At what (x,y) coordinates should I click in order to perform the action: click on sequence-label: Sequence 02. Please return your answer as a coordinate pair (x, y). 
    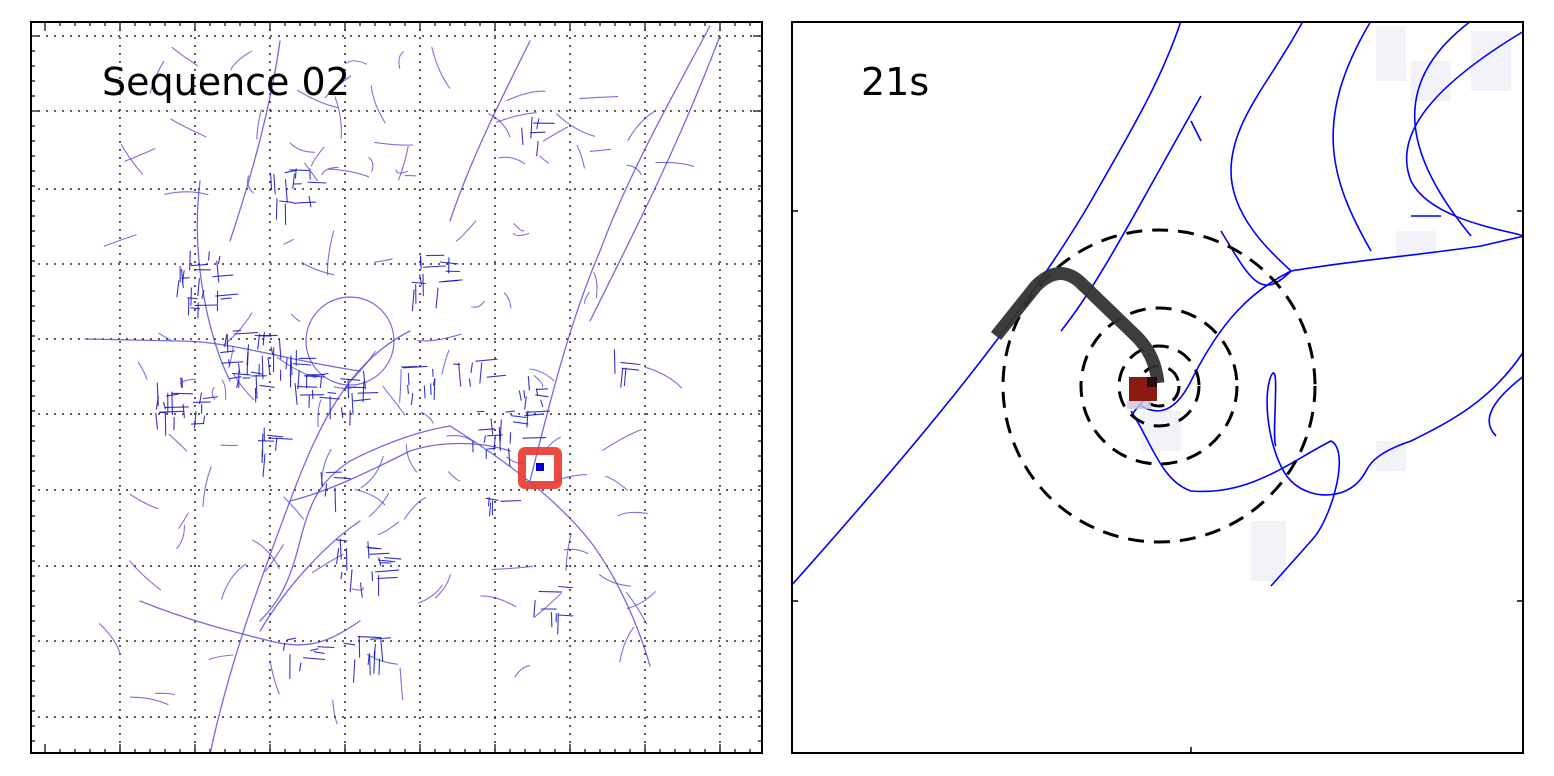
    Looking at the image, I should click on (226, 82).